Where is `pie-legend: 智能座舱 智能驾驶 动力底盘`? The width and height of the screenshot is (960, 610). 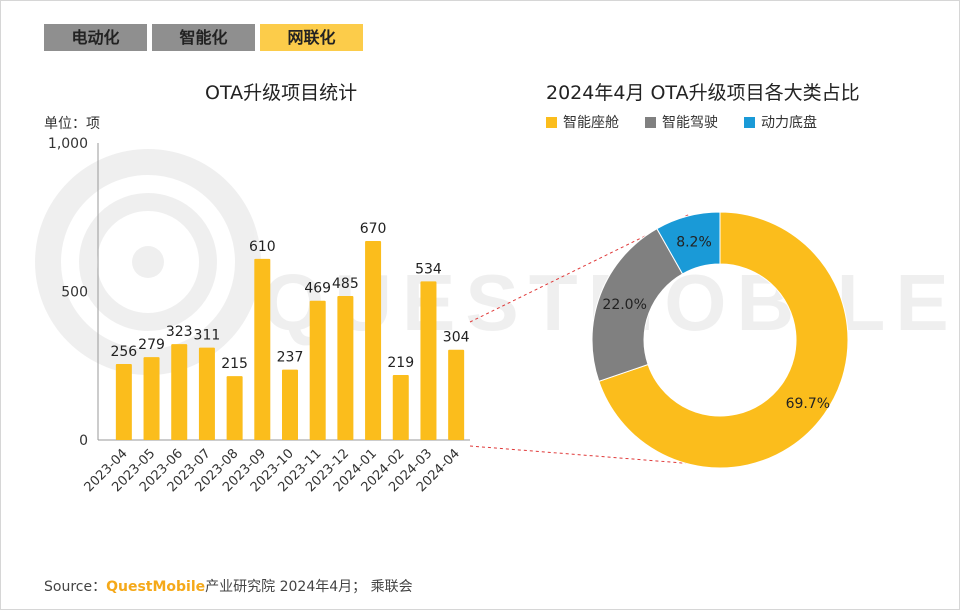
pie-legend: 智能座舱 智能驾驶 动力底盘 is located at coordinates (694, 122).